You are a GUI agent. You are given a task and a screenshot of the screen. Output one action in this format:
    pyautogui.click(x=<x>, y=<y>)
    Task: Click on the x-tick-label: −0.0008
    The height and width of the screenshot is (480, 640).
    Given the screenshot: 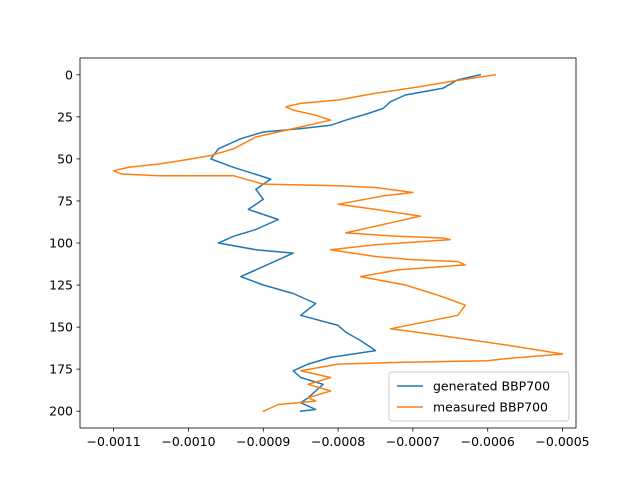 What is the action you would take?
    pyautogui.click(x=338, y=441)
    